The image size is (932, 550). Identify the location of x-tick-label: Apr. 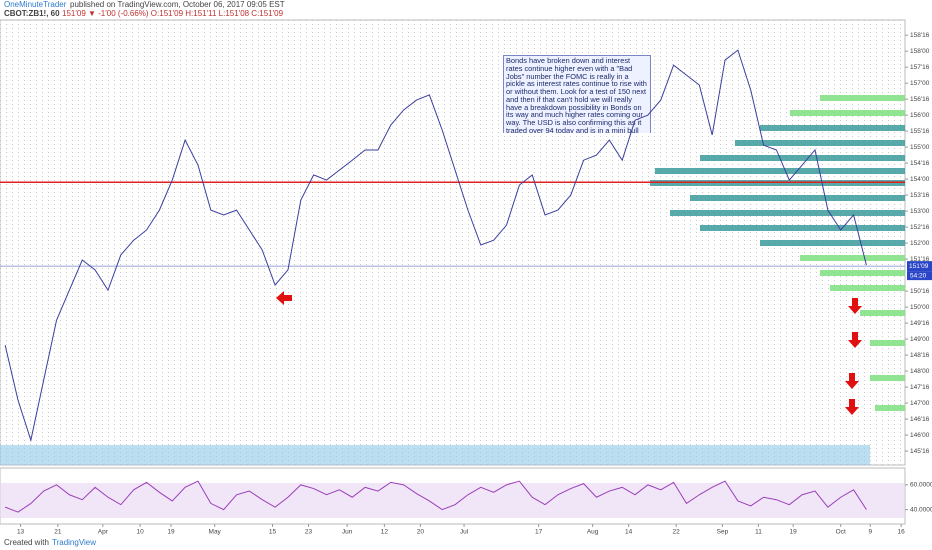
(103, 532).